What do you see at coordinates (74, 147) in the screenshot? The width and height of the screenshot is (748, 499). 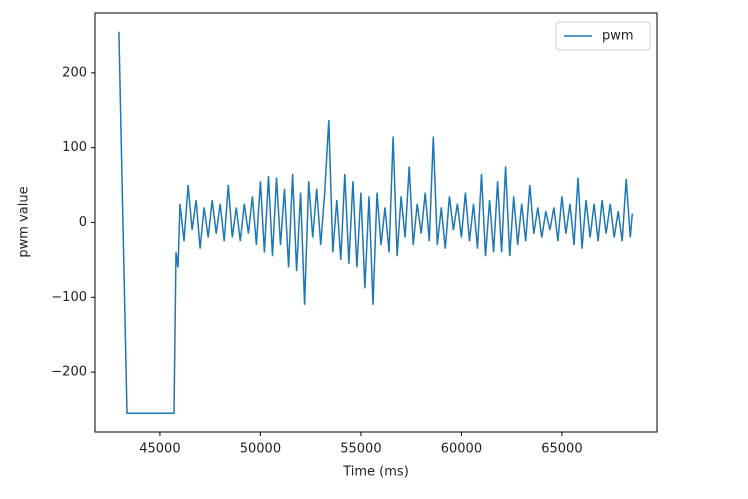 I see `y-tick-label: 100` at bounding box center [74, 147].